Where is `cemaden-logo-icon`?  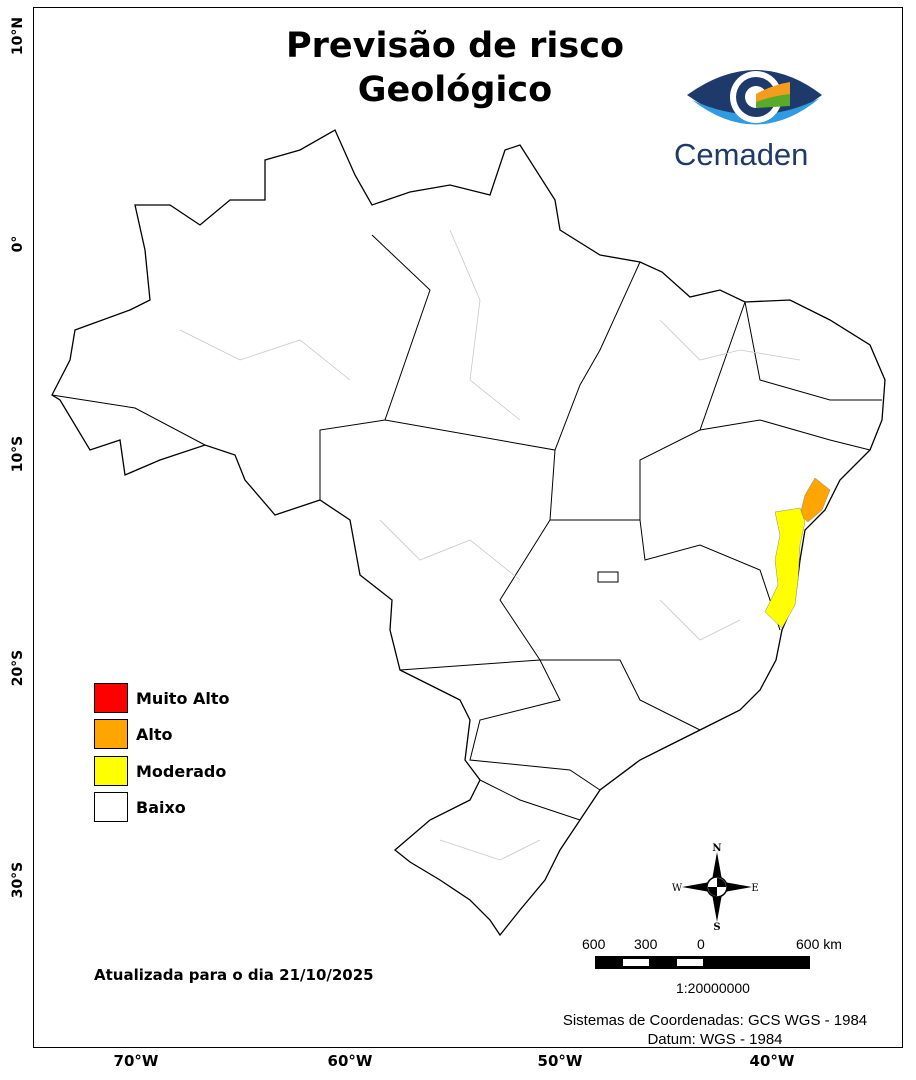 cemaden-logo-icon is located at coordinates (754, 97).